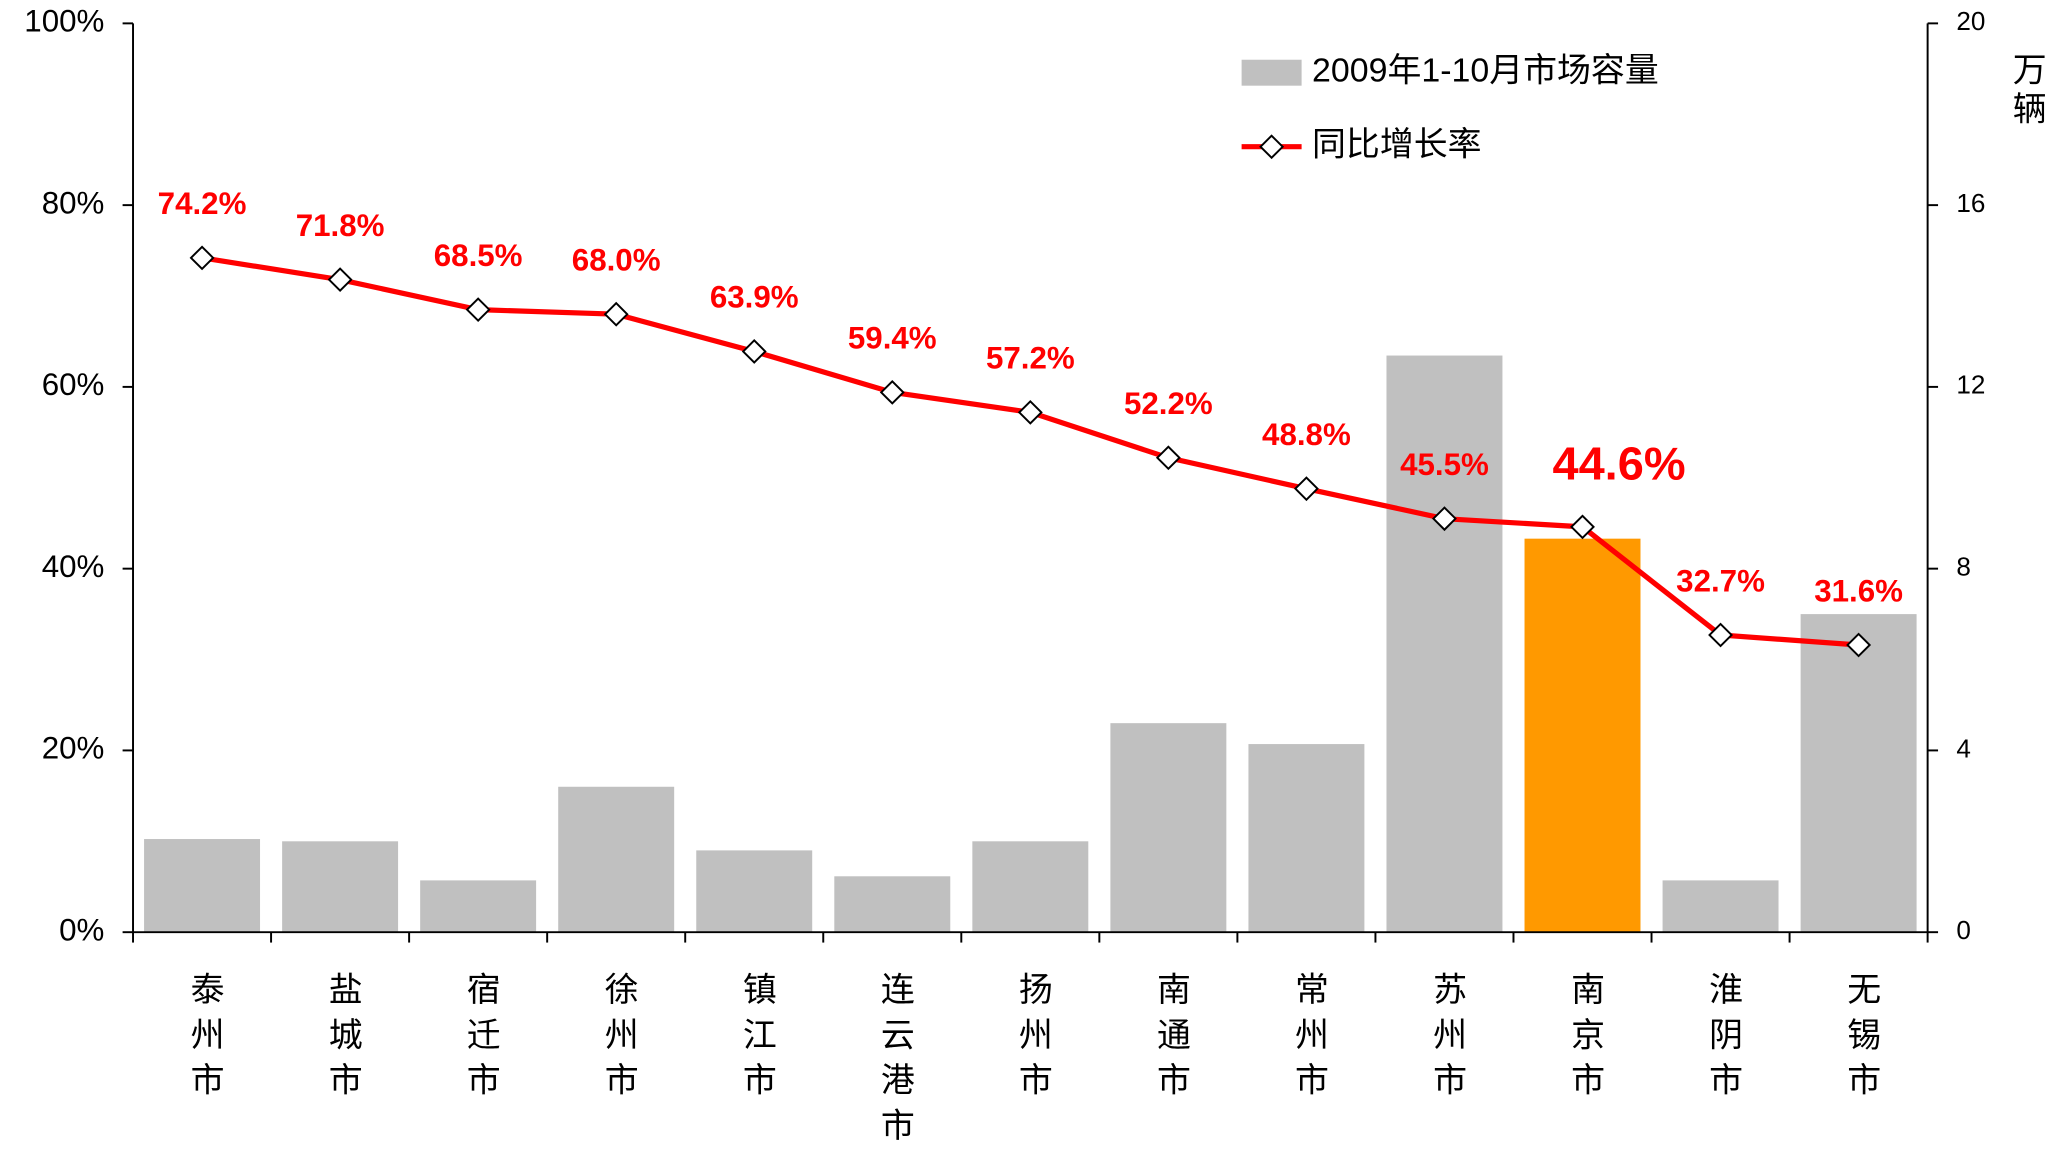 The width and height of the screenshot is (2045, 1149). Describe the element at coordinates (2026, 91) in the screenshot. I see `y2-axis-label: 万辆` at that location.